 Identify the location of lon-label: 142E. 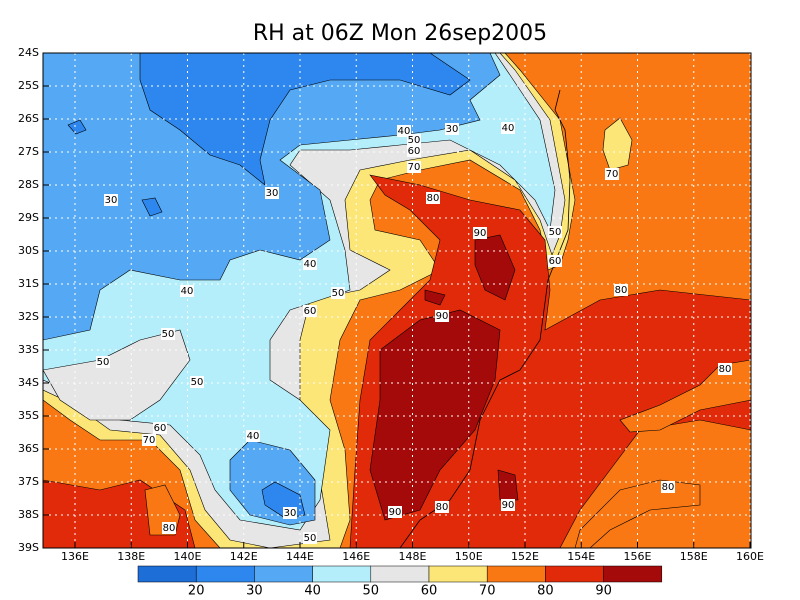
(244, 556).